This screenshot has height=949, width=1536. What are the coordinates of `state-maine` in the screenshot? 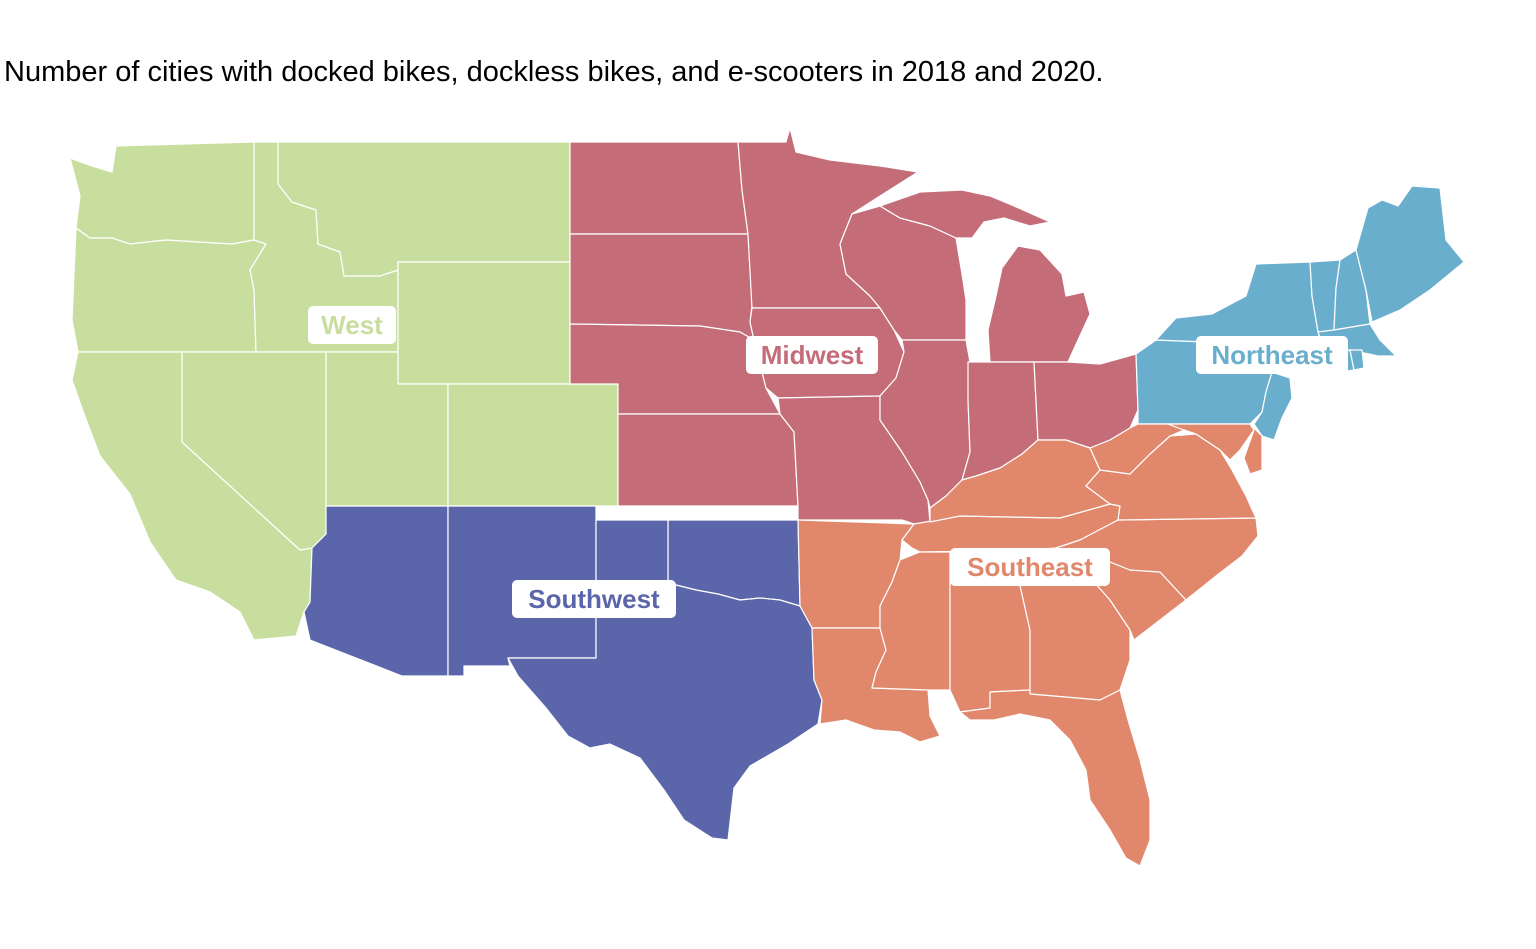 It's located at (1410, 254).